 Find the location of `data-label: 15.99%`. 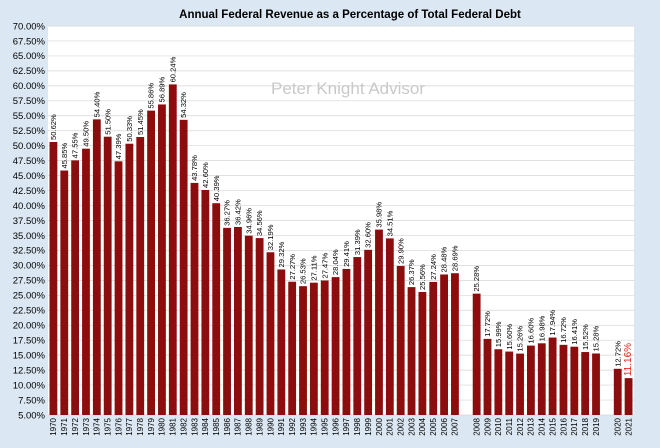

data-label: 15.99% is located at coordinates (498, 334).